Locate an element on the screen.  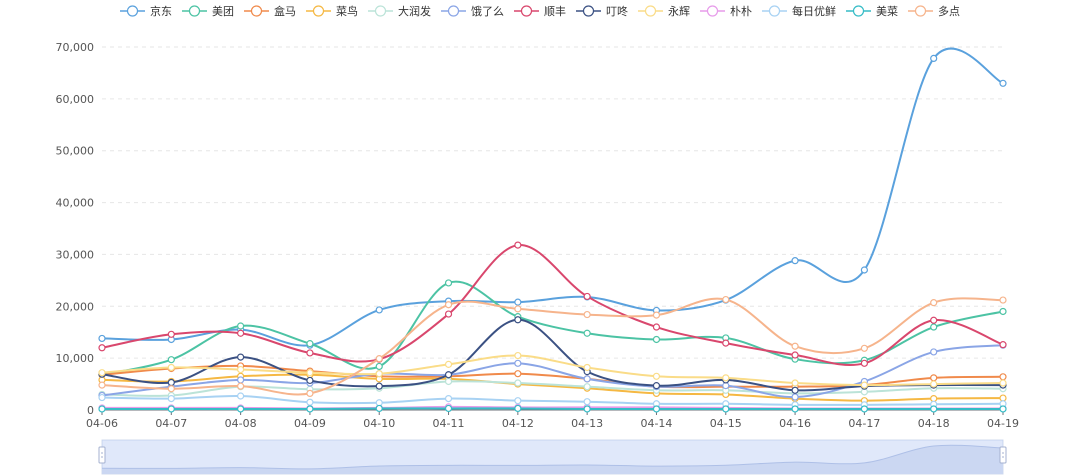
legend: 京东 美团 盒马 菜鸟 大润发 饿了么 顺丰 叮咚 永辉 朴朴 每日优鲜 美菜 多点 is located at coordinates (540, 11).